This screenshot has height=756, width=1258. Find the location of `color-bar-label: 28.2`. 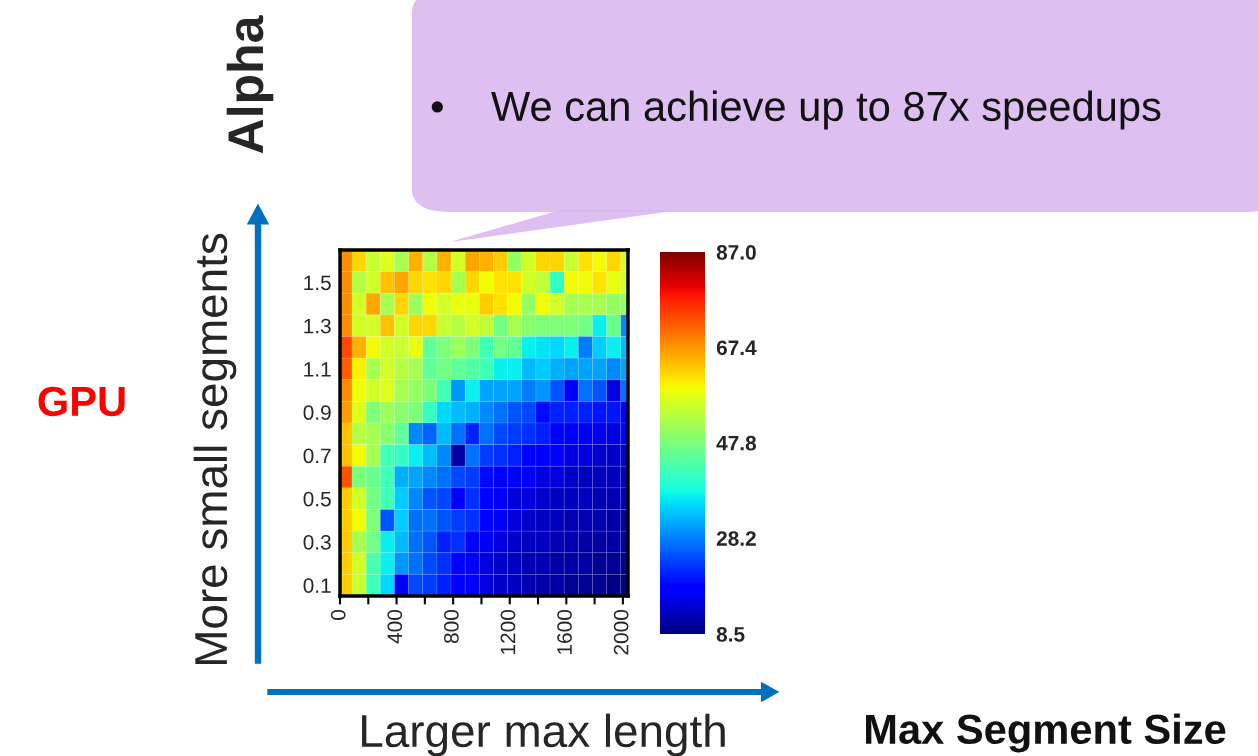

color-bar-label: 28.2 is located at coordinates (736, 538).